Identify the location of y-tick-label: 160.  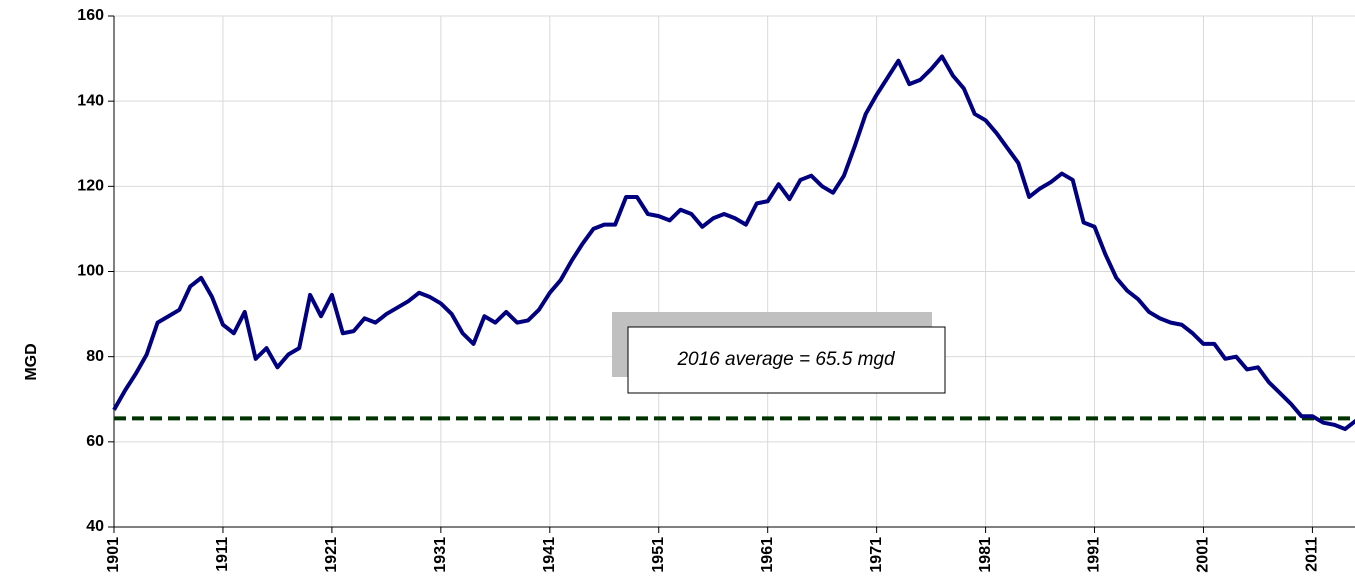
(90, 15).